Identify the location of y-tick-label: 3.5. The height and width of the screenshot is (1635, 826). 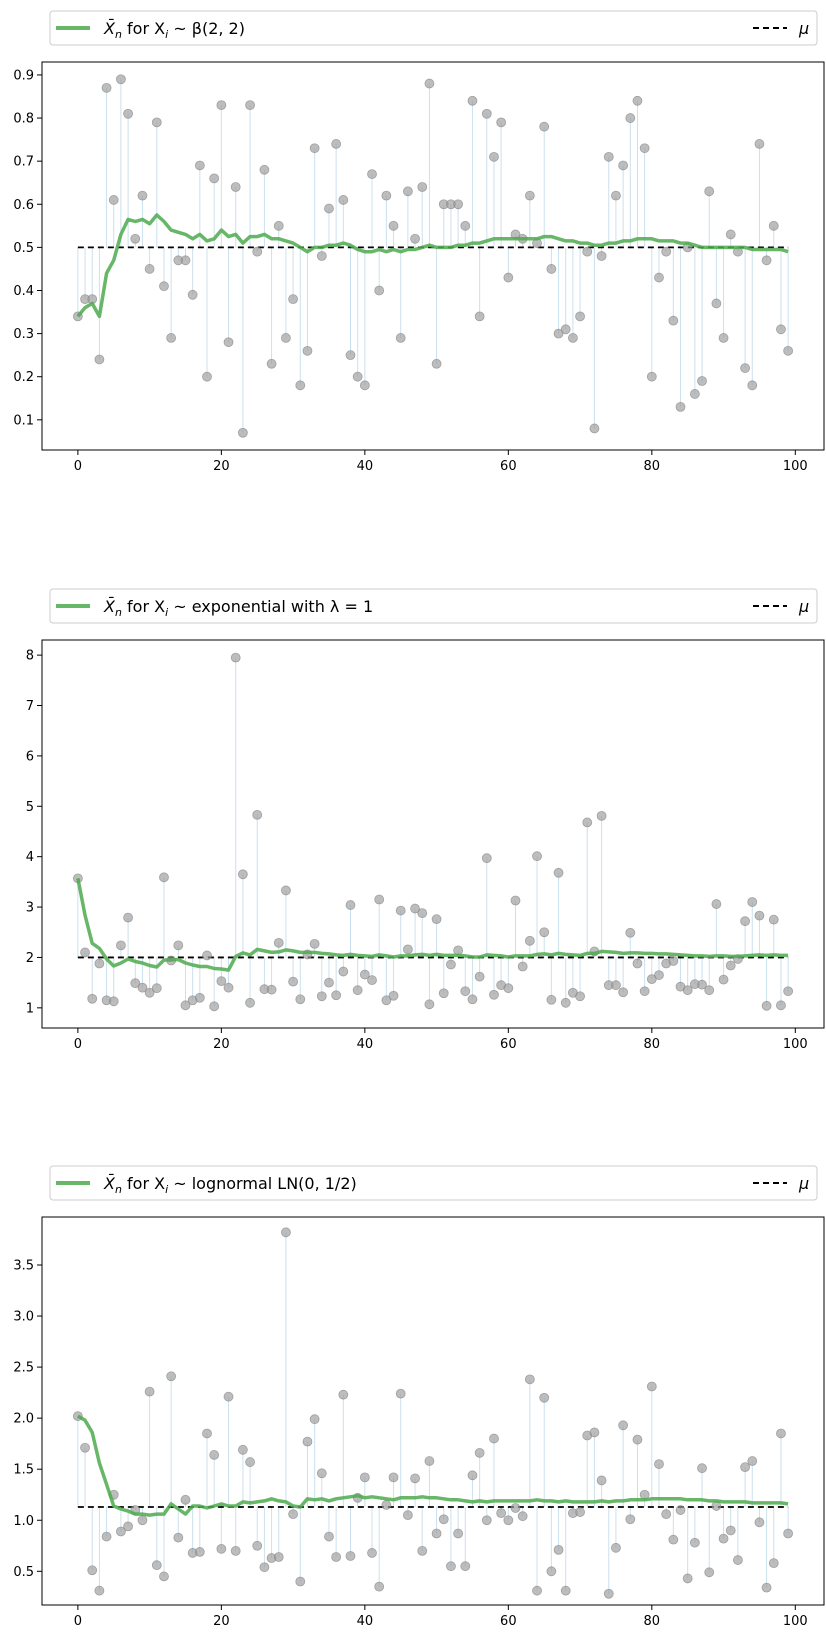
(23, 1265).